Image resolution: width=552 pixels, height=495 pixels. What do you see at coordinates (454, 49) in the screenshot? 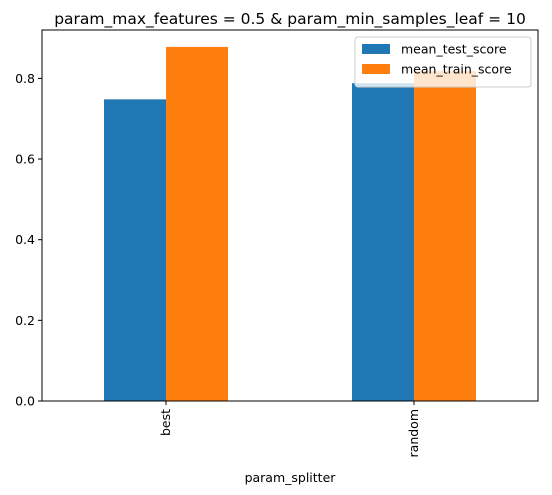
I see `legend-label: mean_test_score` at bounding box center [454, 49].